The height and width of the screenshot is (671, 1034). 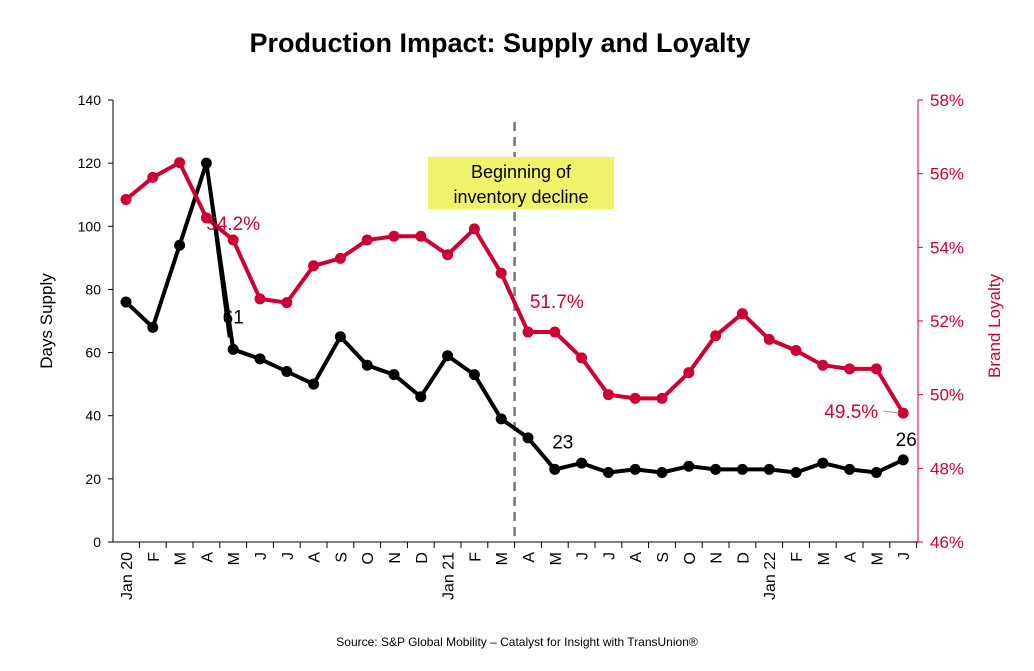 I want to click on left-axis-tick-label: 80, so click(x=93, y=289).